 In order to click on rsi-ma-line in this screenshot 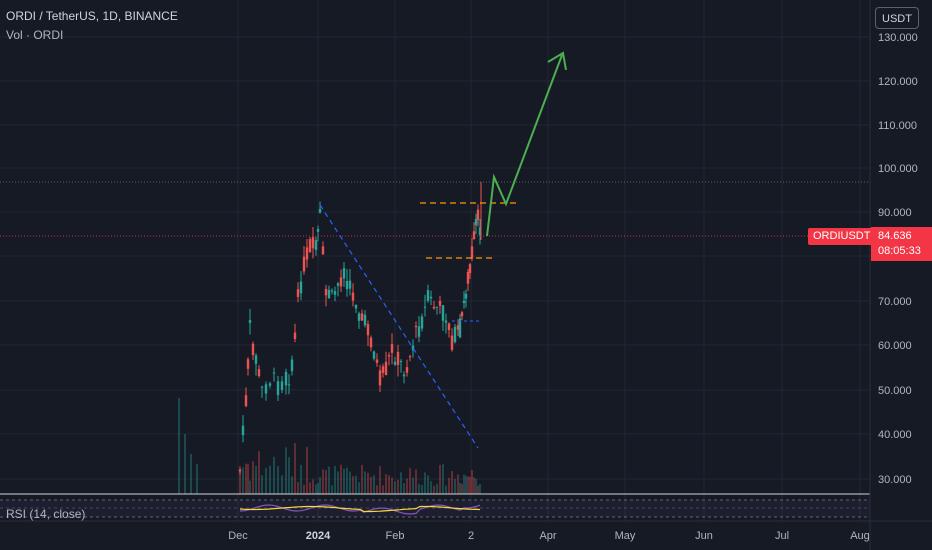, I will do `click(360, 509)`.